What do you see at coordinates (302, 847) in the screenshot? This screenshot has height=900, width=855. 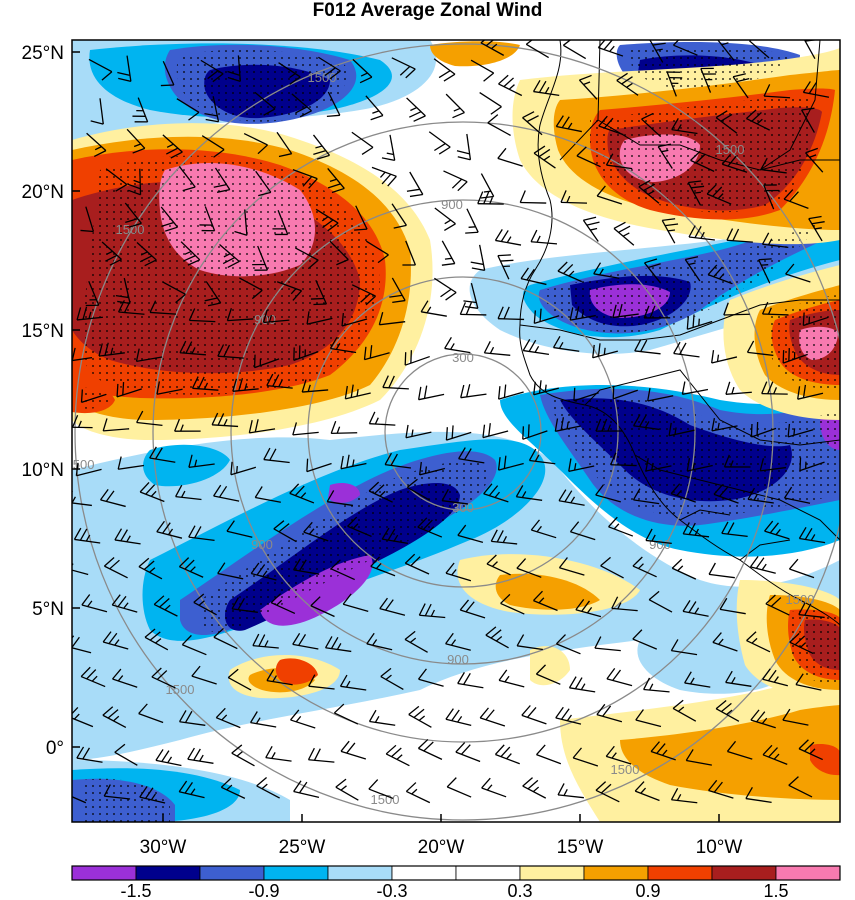 I see `lon-tick-label: 25°W` at bounding box center [302, 847].